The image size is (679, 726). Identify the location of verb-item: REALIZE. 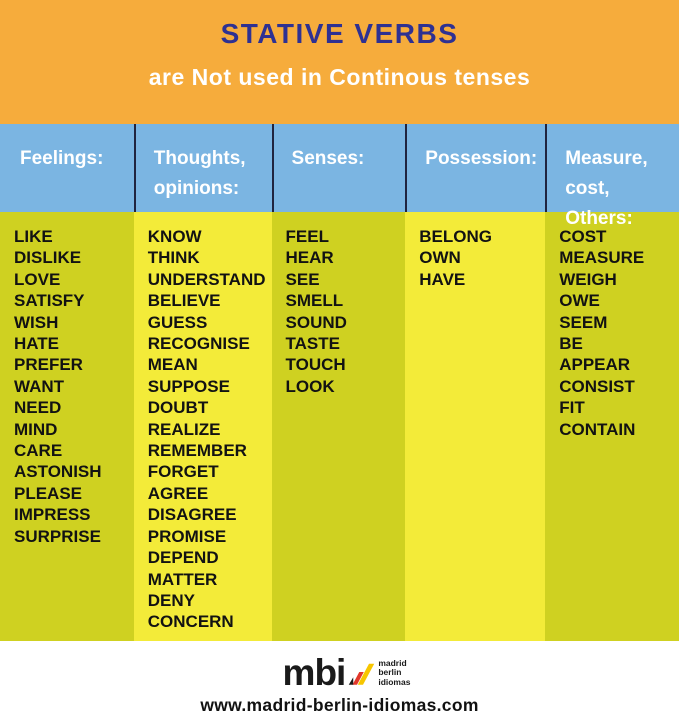
(184, 429).